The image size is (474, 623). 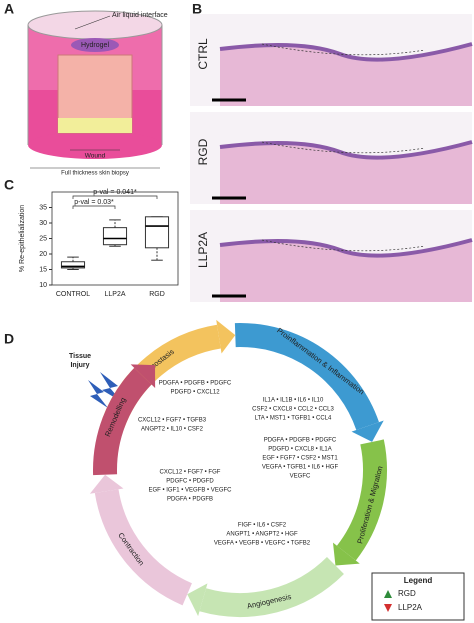 I want to click on y-tick-label: 35, so click(x=43, y=207).